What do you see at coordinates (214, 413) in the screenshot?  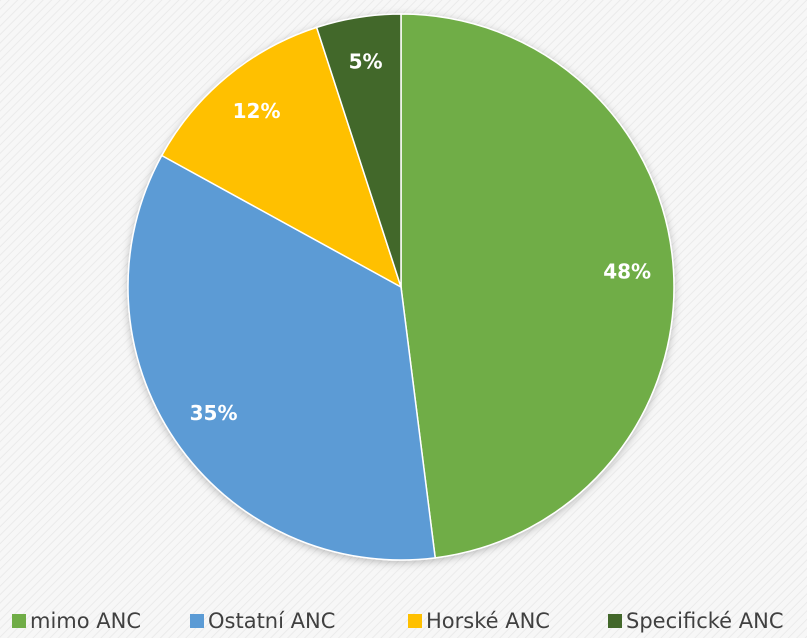 I see `data-label: 35%` at bounding box center [214, 413].